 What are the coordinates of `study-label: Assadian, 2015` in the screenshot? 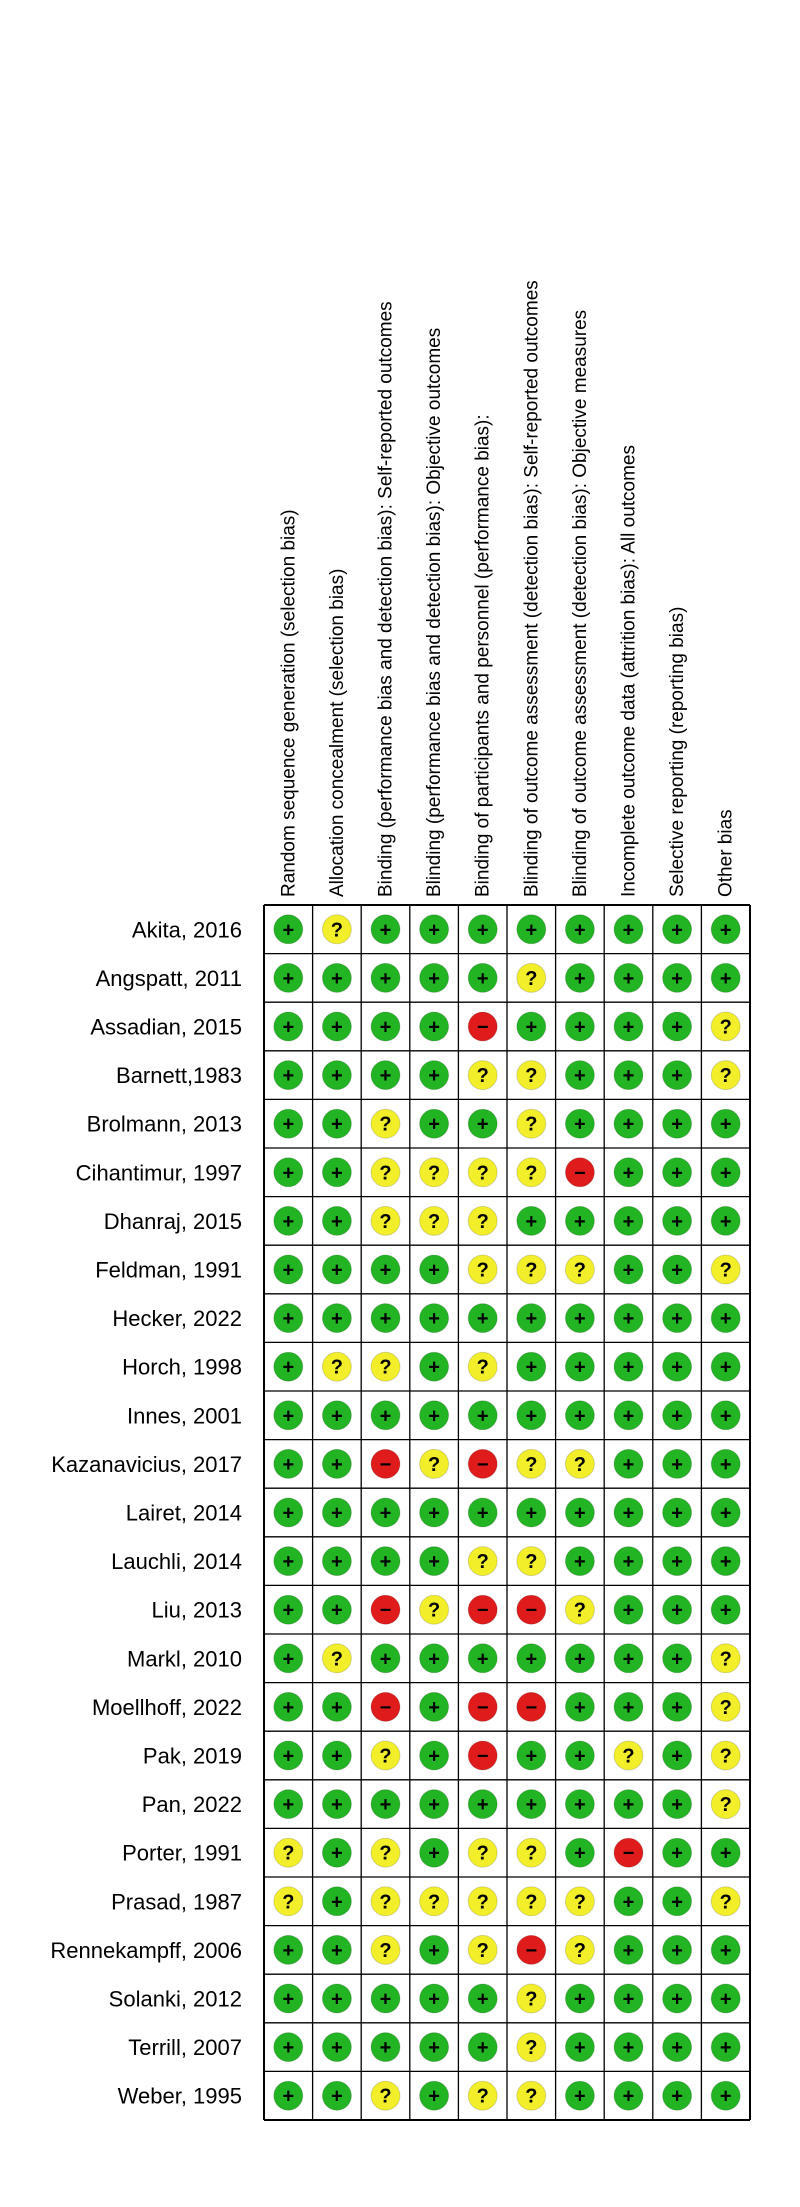 It's located at (166, 1027).